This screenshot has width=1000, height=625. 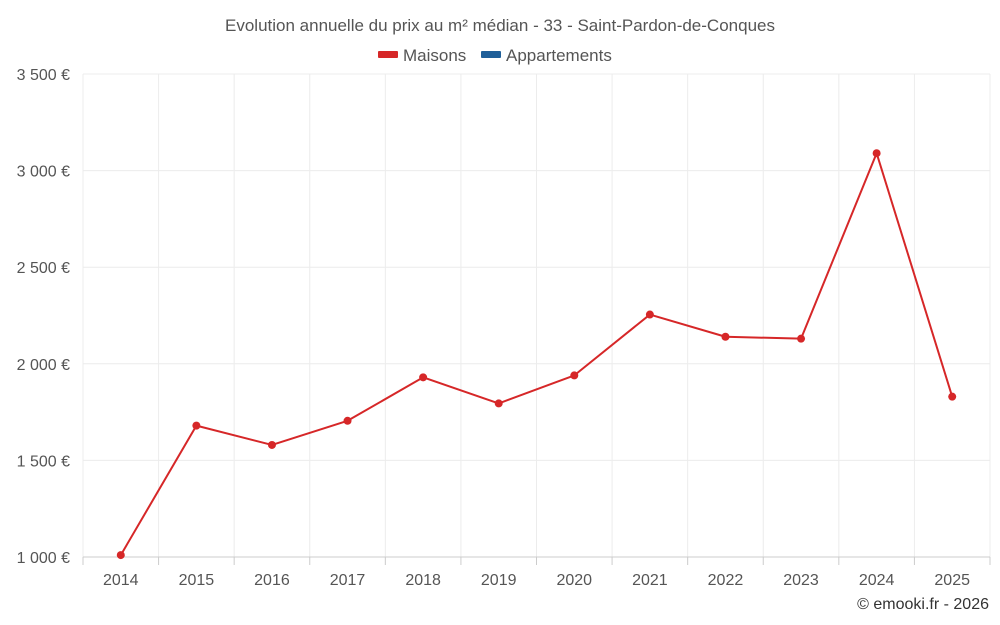 What do you see at coordinates (726, 580) in the screenshot?
I see `x-tick-label: 2022` at bounding box center [726, 580].